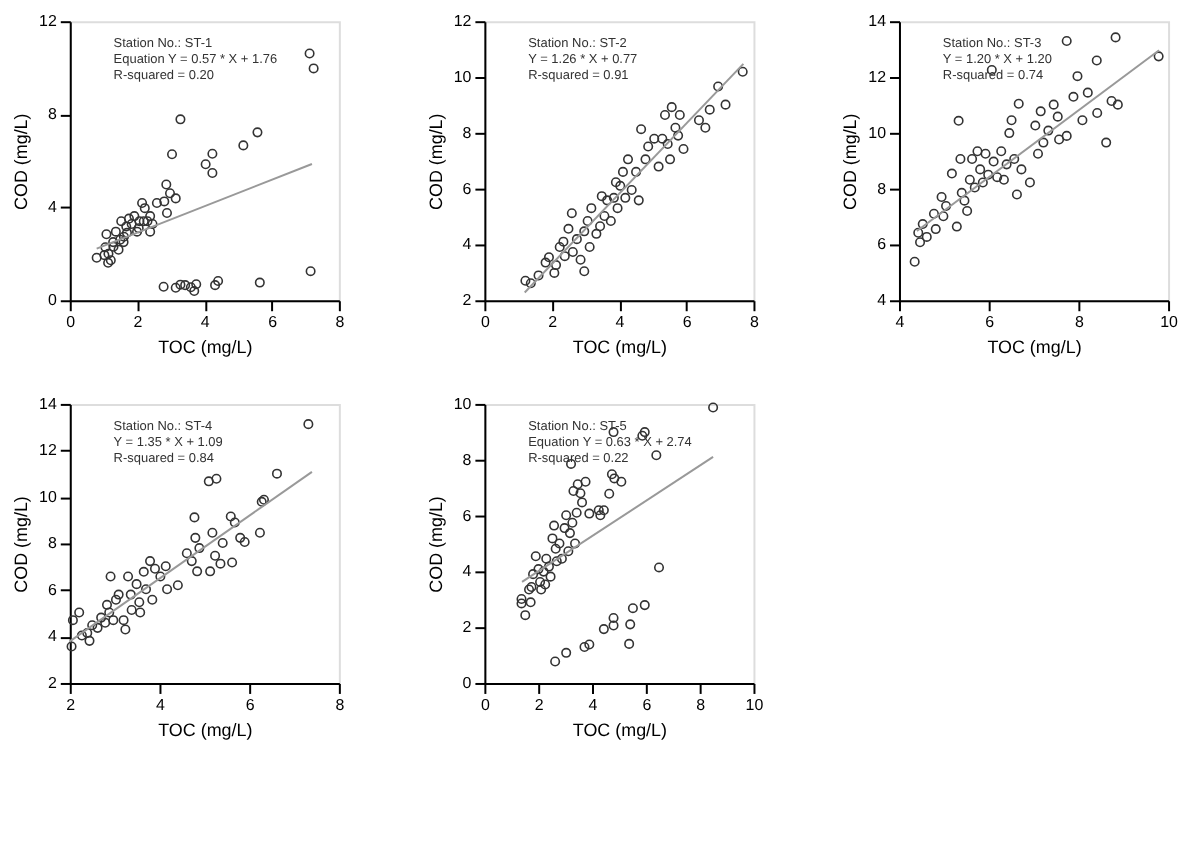 The width and height of the screenshot is (1188, 842). Describe the element at coordinates (620, 729) in the screenshot. I see `x-axis-title: TOC (mg/L)` at that location.